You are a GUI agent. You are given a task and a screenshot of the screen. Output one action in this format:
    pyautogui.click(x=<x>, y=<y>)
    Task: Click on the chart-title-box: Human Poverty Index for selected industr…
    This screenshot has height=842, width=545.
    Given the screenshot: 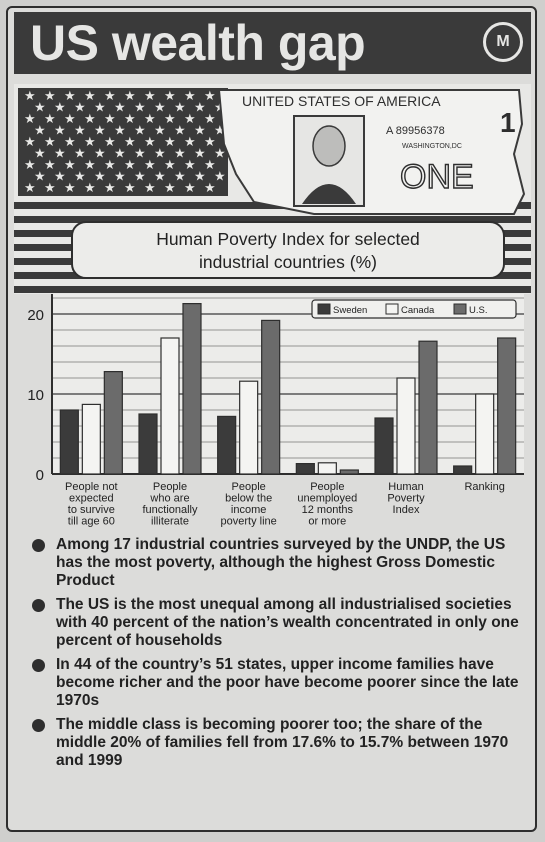 What is the action you would take?
    pyautogui.click(x=288, y=250)
    